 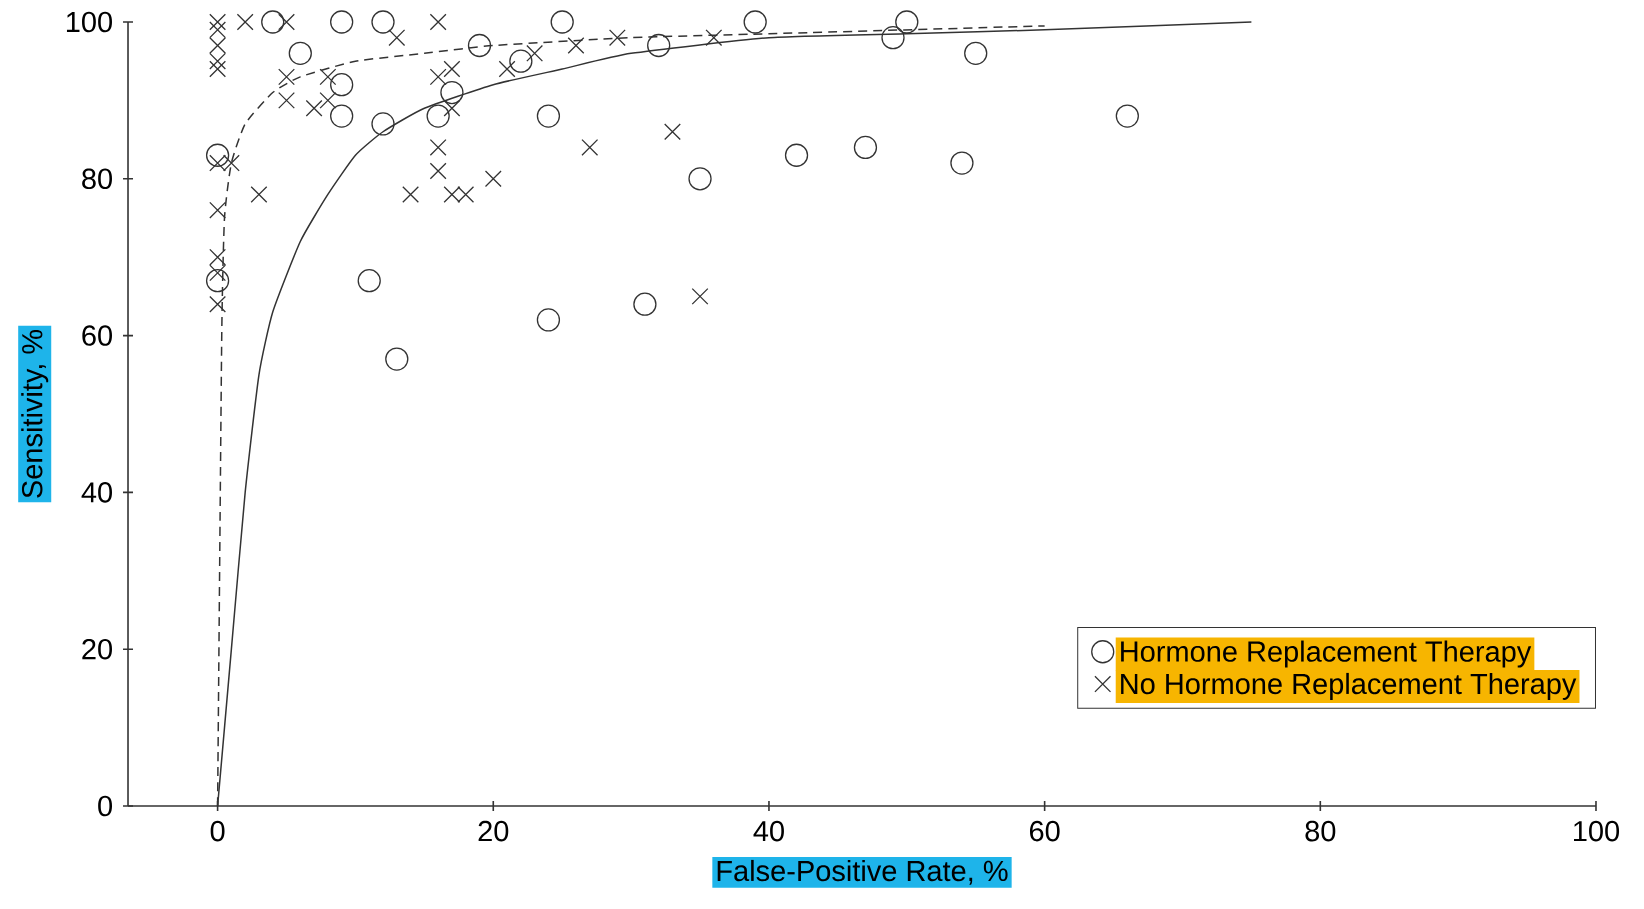 What do you see at coordinates (217, 831) in the screenshot?
I see `x-tick-label: 0` at bounding box center [217, 831].